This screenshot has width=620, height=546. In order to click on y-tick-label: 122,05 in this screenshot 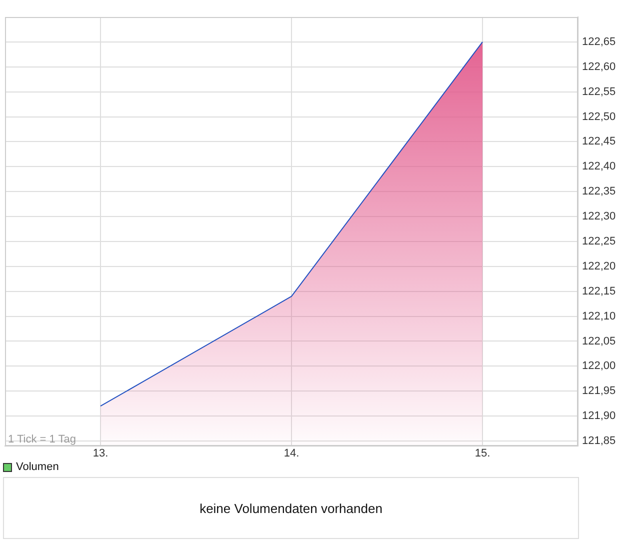, I will do `click(599, 341)`.